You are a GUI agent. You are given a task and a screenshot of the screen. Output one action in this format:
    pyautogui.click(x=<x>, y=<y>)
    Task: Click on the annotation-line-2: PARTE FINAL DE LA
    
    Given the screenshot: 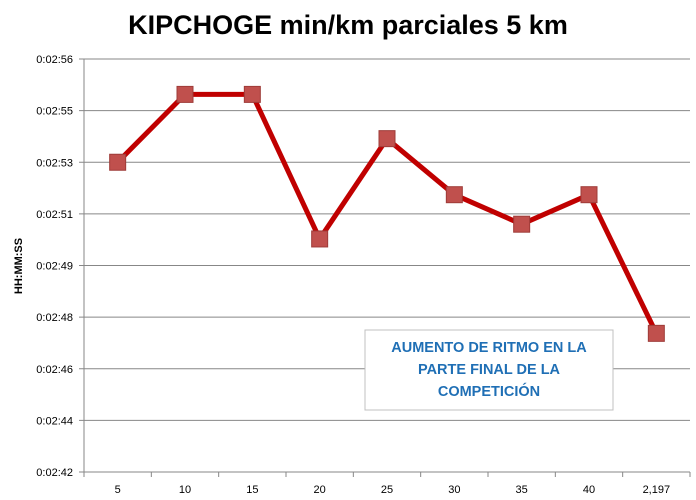 What is the action you would take?
    pyautogui.click(x=489, y=370)
    